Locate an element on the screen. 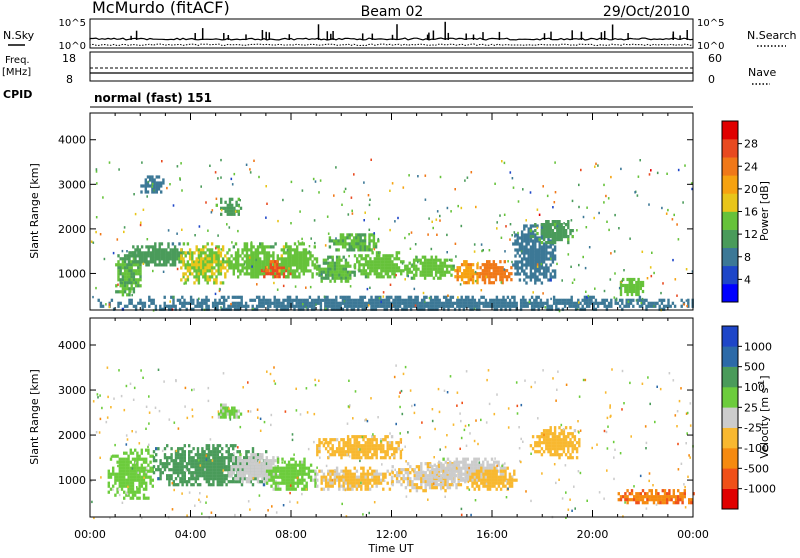 The height and width of the screenshot is (558, 800). power-region is located at coordinates (632, 287).